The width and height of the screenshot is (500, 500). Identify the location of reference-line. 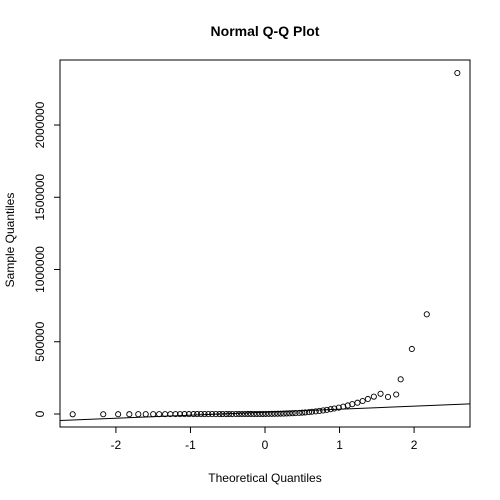
(265, 412).